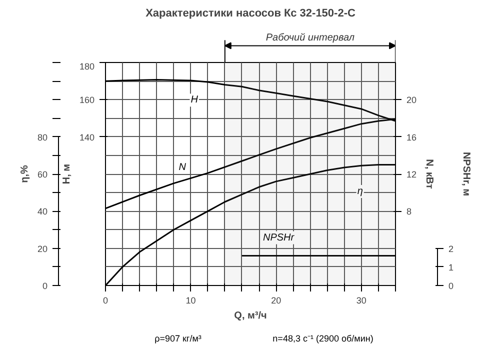 This screenshot has width=500, height=354. What do you see at coordinates (466, 174) in the screenshot?
I see `y-axis-title: NPSHr, м` at bounding box center [466, 174].